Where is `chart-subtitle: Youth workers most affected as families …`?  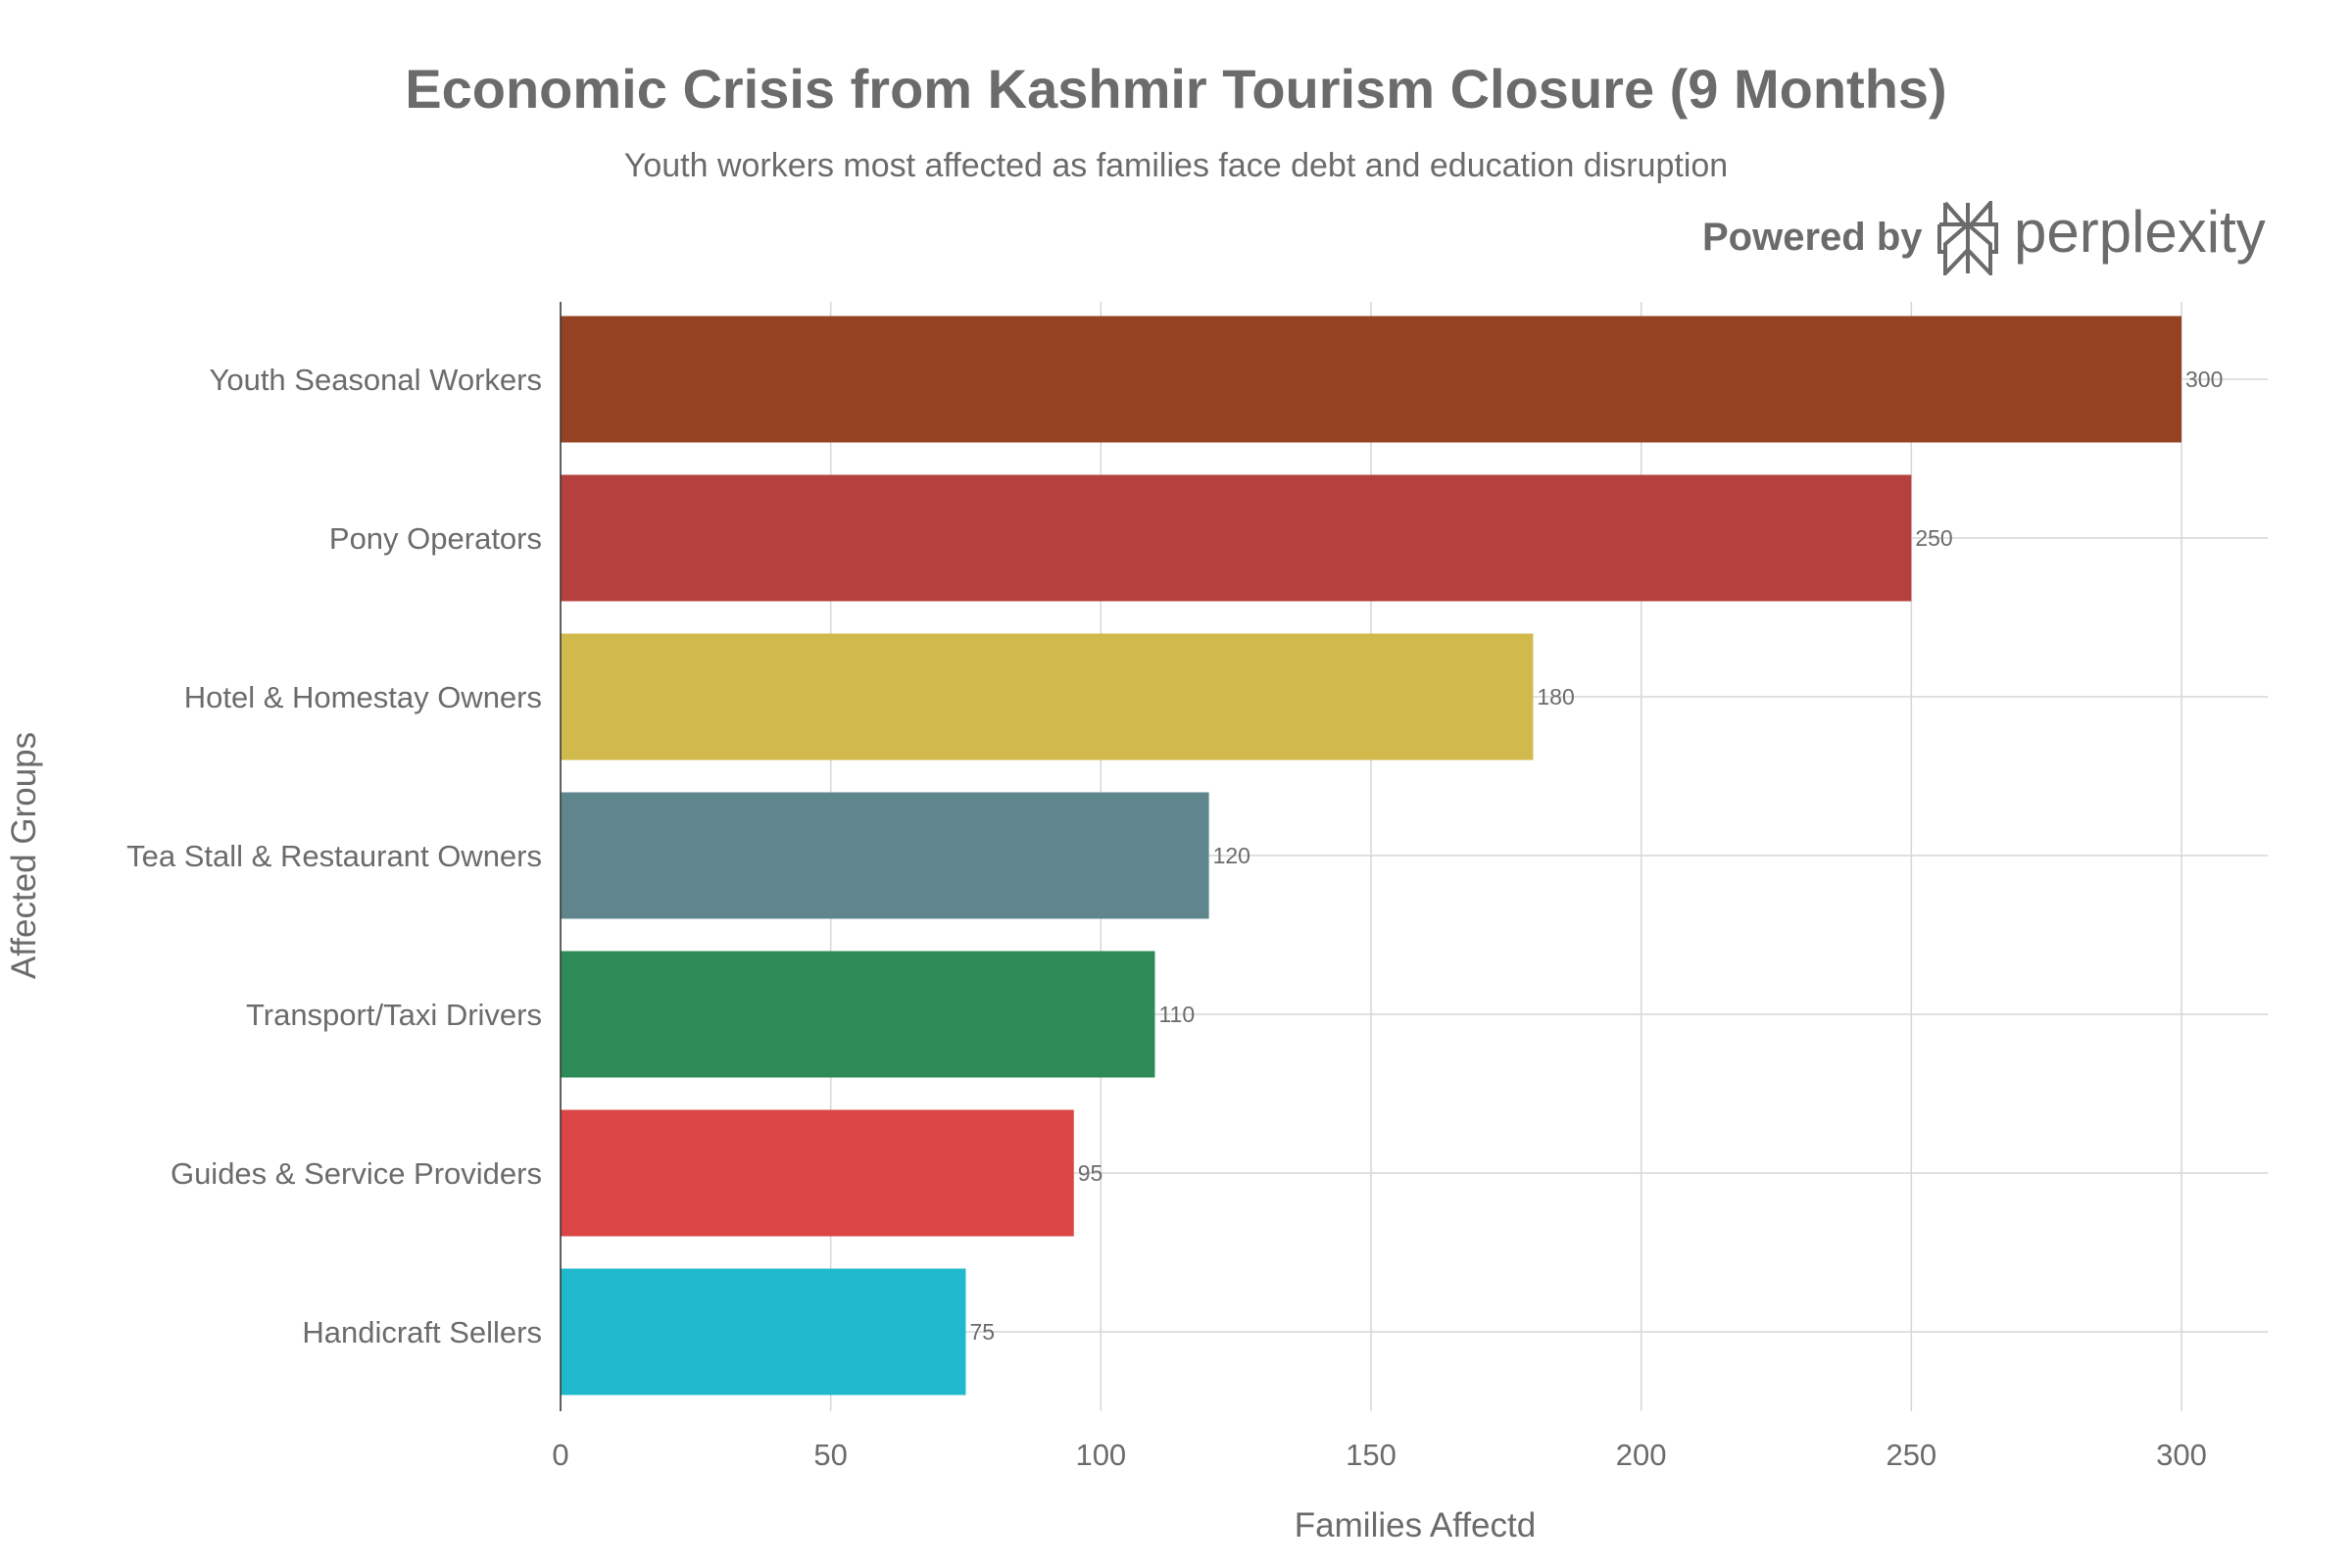 chart-subtitle: Youth workers most affected as families … is located at coordinates (1176, 165).